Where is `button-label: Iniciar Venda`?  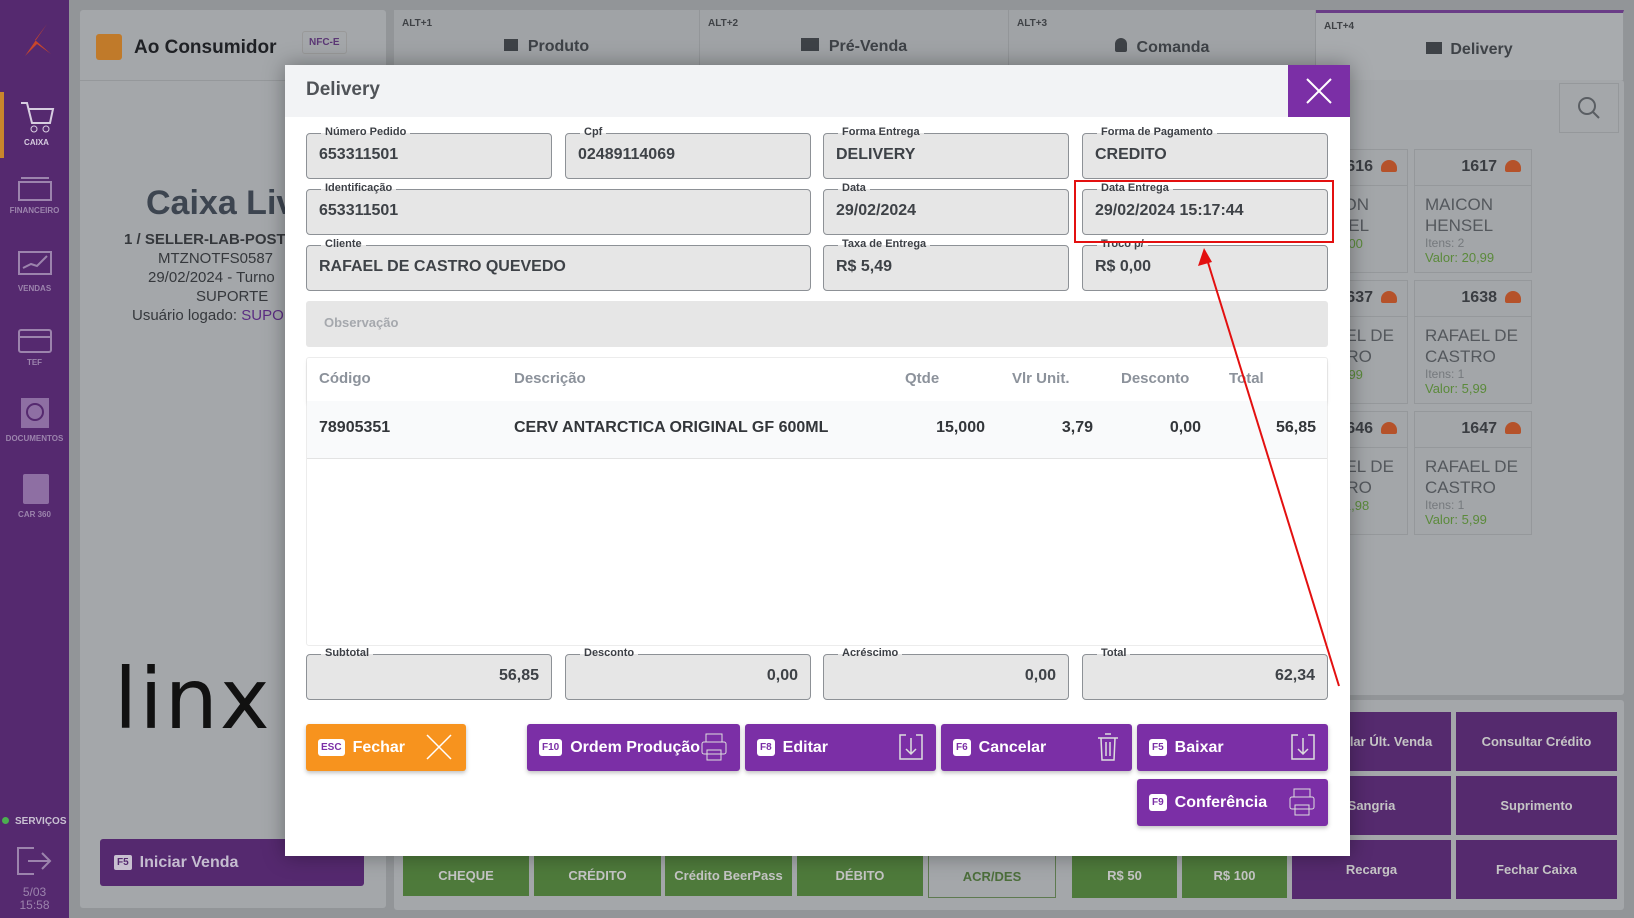 button-label: Iniciar Venda is located at coordinates (189, 862).